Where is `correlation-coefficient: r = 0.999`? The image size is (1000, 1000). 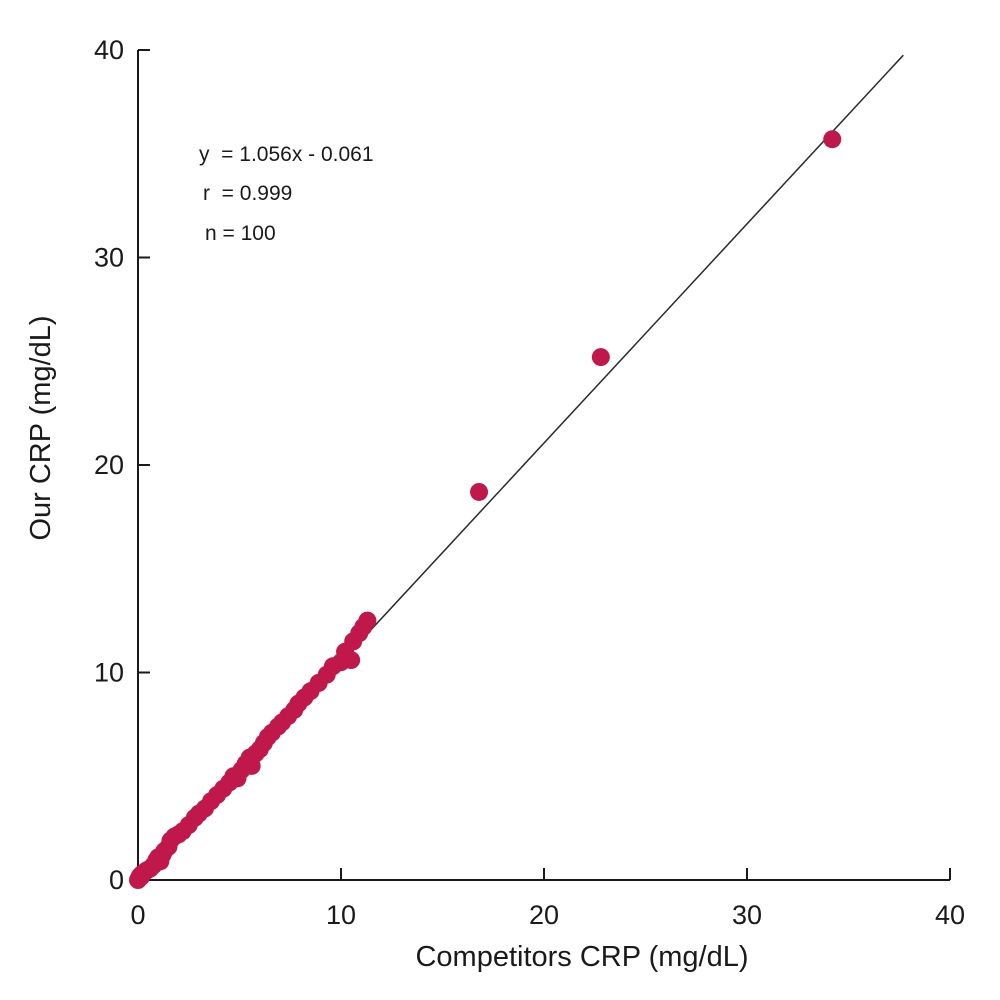
correlation-coefficient: r = 0.999 is located at coordinates (247, 193).